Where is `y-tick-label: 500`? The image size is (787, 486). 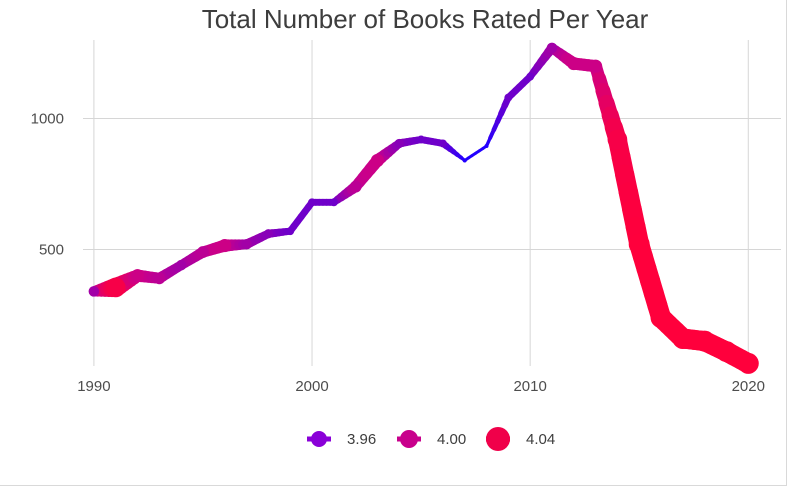
y-tick-label: 500 is located at coordinates (51, 249).